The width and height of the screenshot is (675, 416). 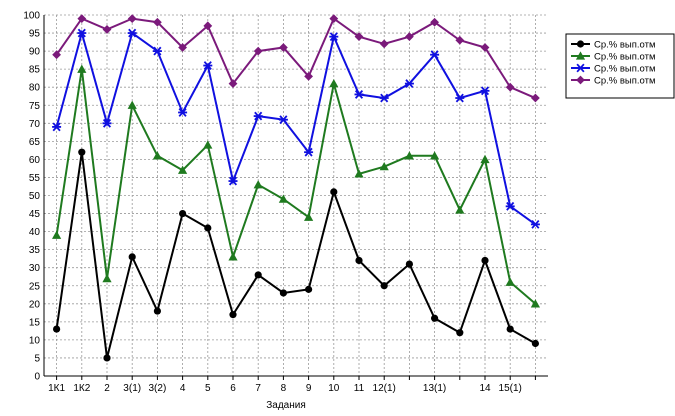 I want to click on x-tick-label: 3(2), so click(x=158, y=388).